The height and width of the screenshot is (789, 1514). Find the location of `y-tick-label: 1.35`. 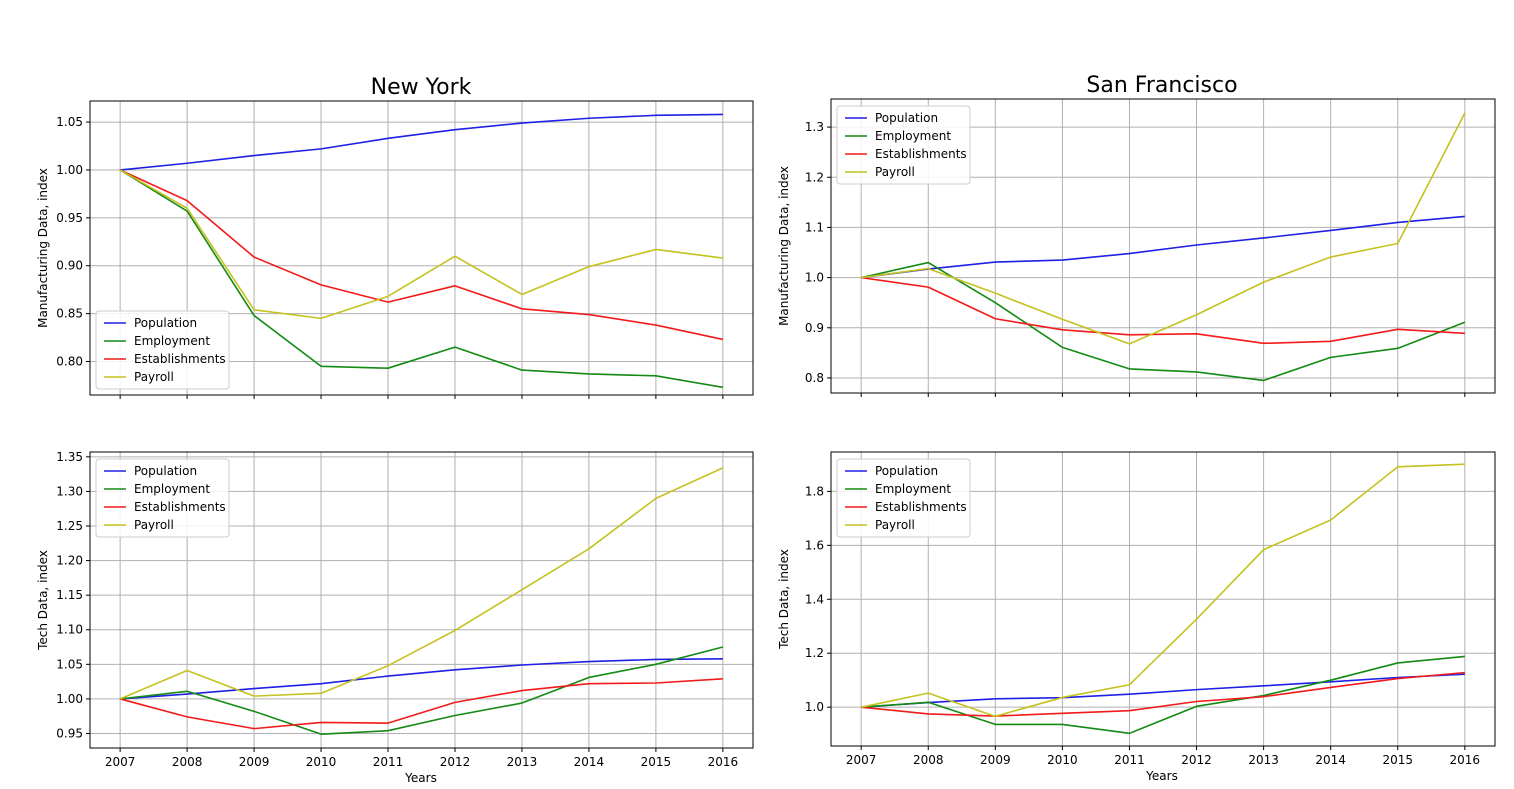

y-tick-label: 1.35 is located at coordinates (69, 457).